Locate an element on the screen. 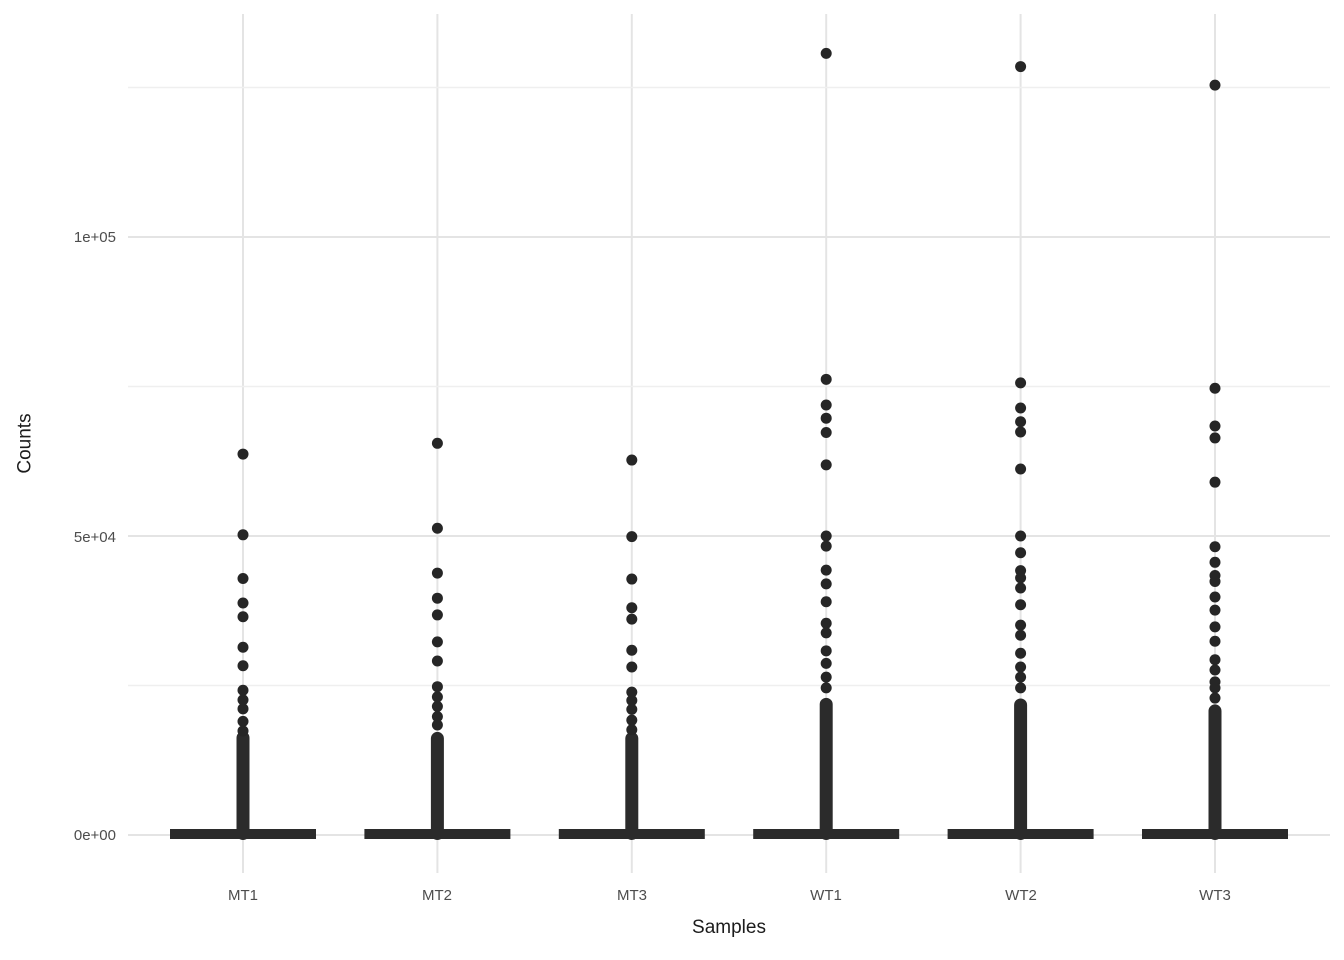 The width and height of the screenshot is (1344, 960). dense-outlier-column-mt3 is located at coordinates (632, 785).